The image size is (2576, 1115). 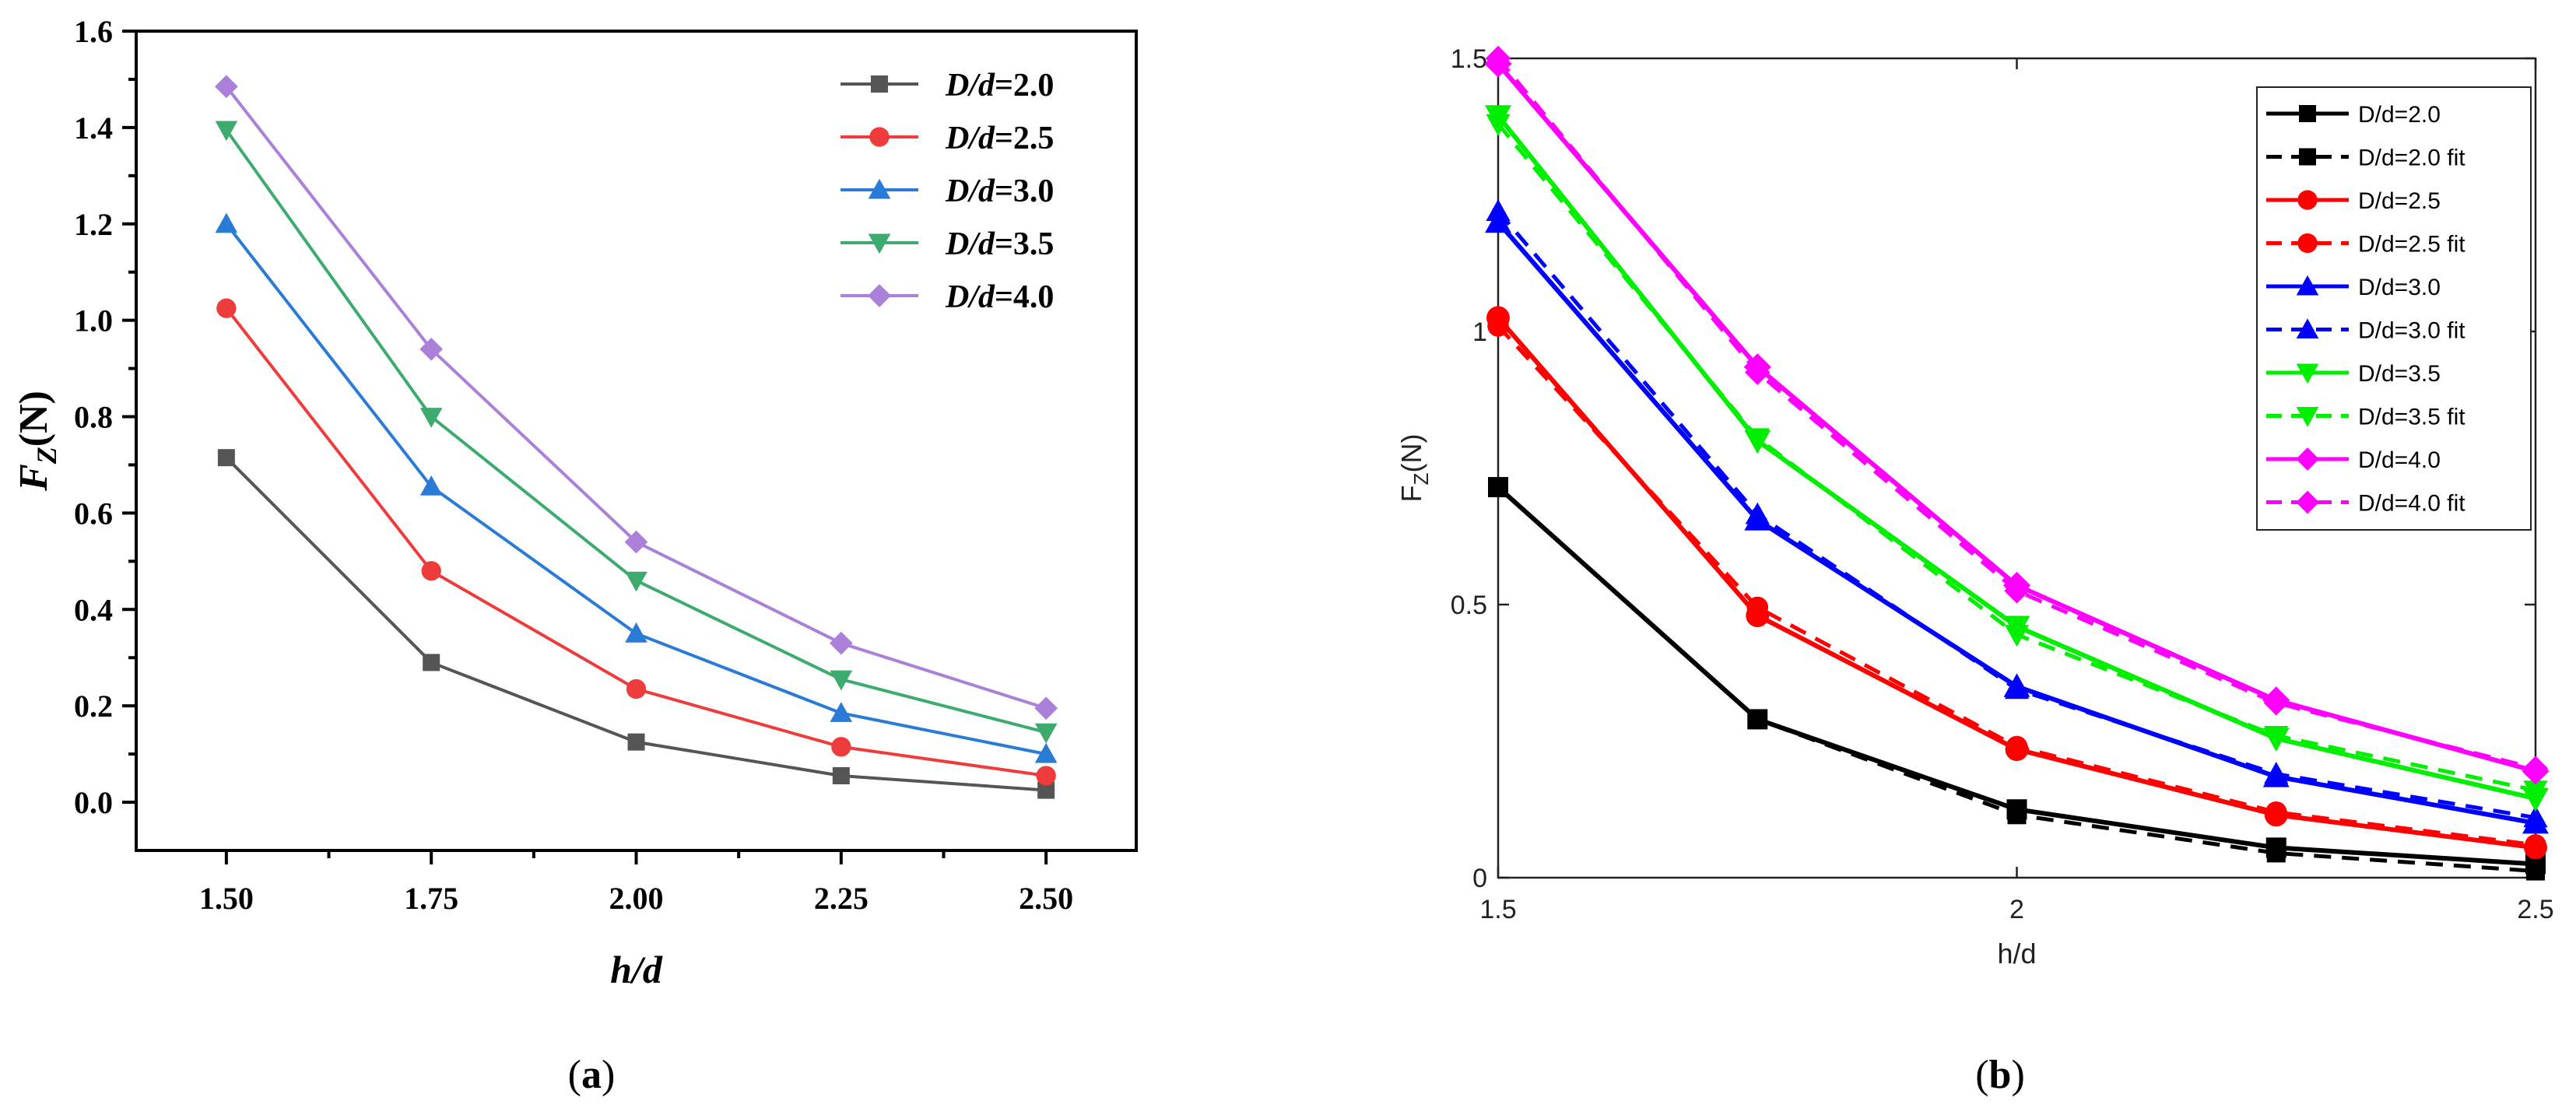 I want to click on legend-entry-b: D/d=3.0 fit, so click(x=2366, y=331).